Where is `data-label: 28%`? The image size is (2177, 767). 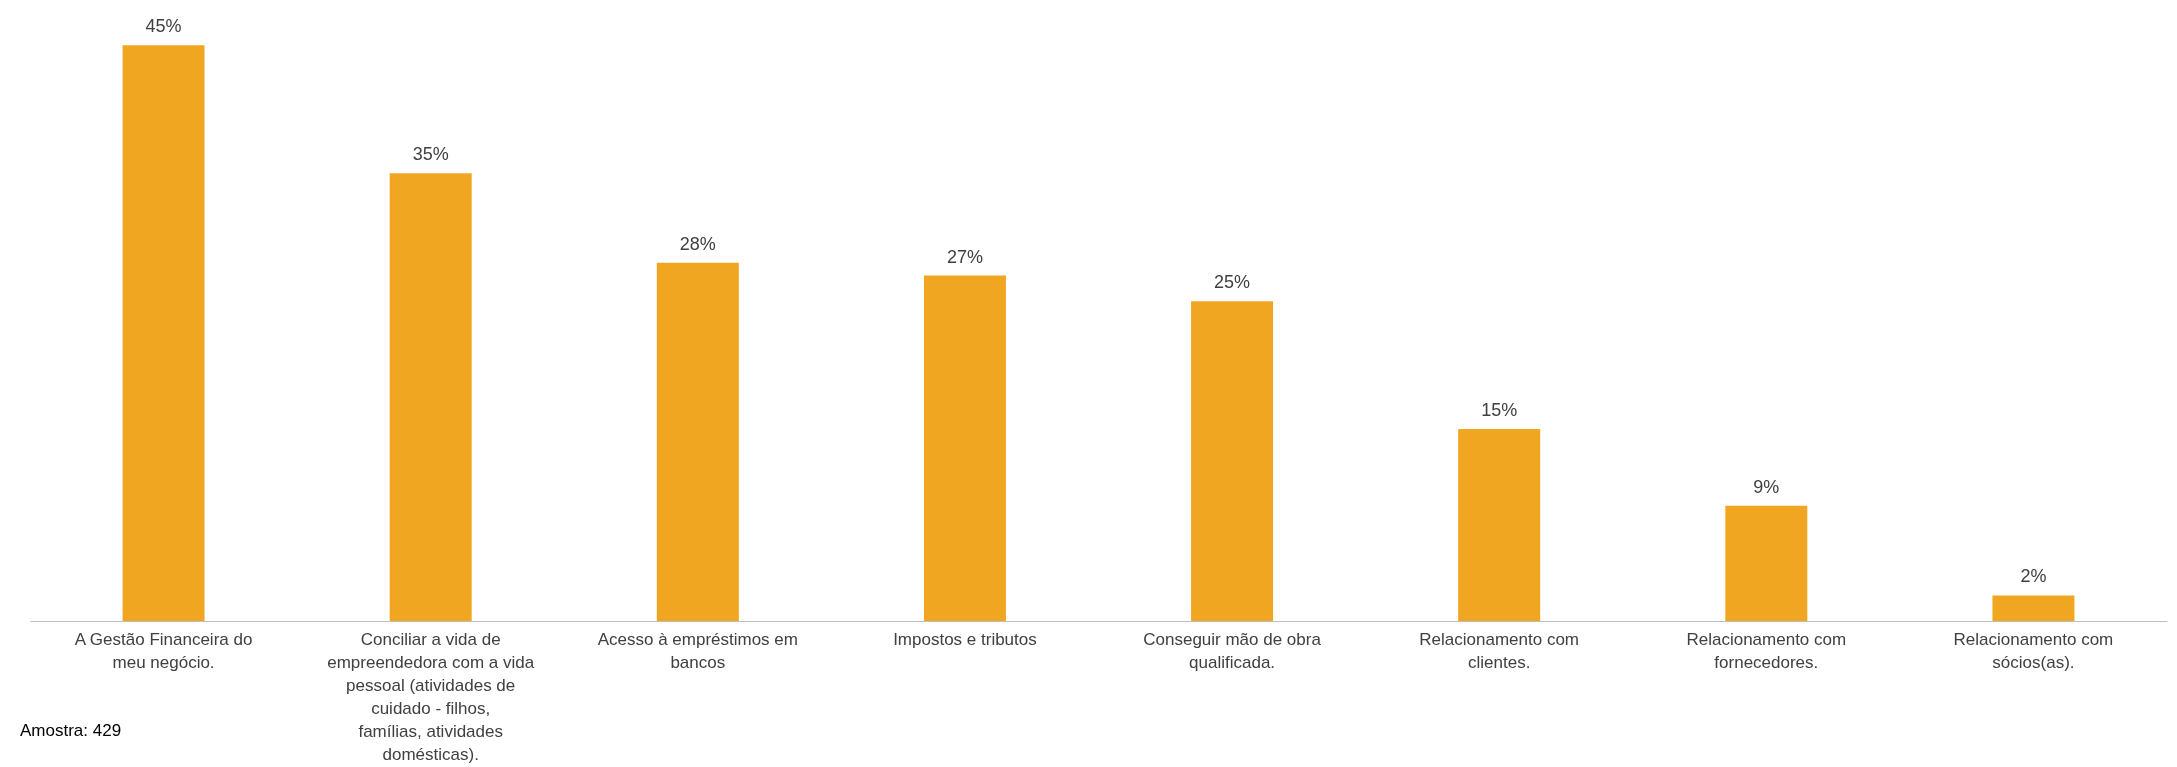
data-label: 28% is located at coordinates (697, 243).